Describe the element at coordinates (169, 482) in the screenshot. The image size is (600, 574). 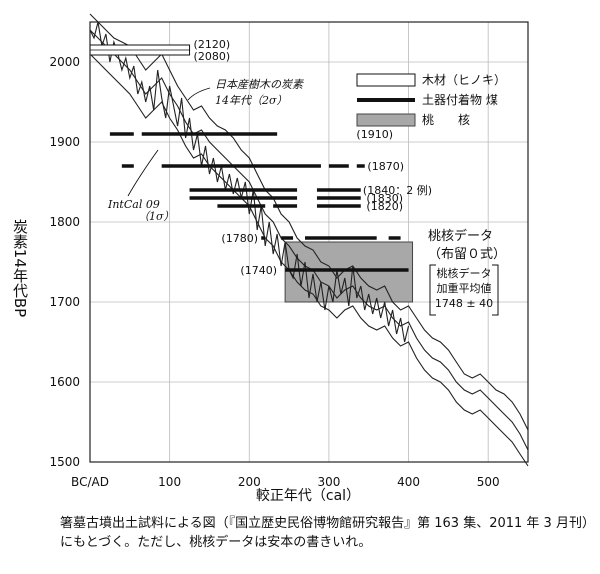
I see `x-tick-label: 100` at that location.